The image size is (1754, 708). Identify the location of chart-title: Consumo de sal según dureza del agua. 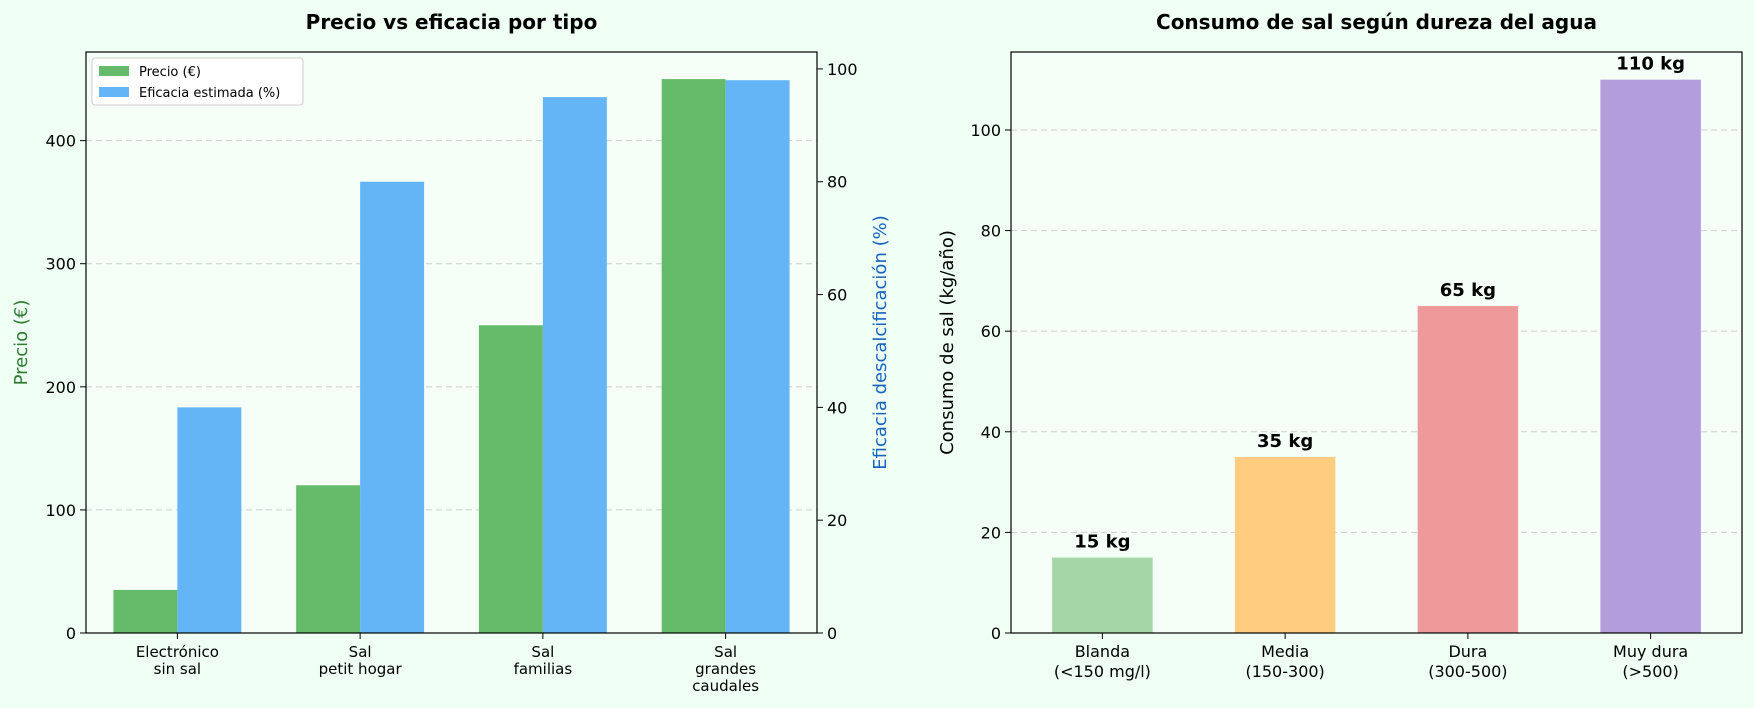
(1376, 22).